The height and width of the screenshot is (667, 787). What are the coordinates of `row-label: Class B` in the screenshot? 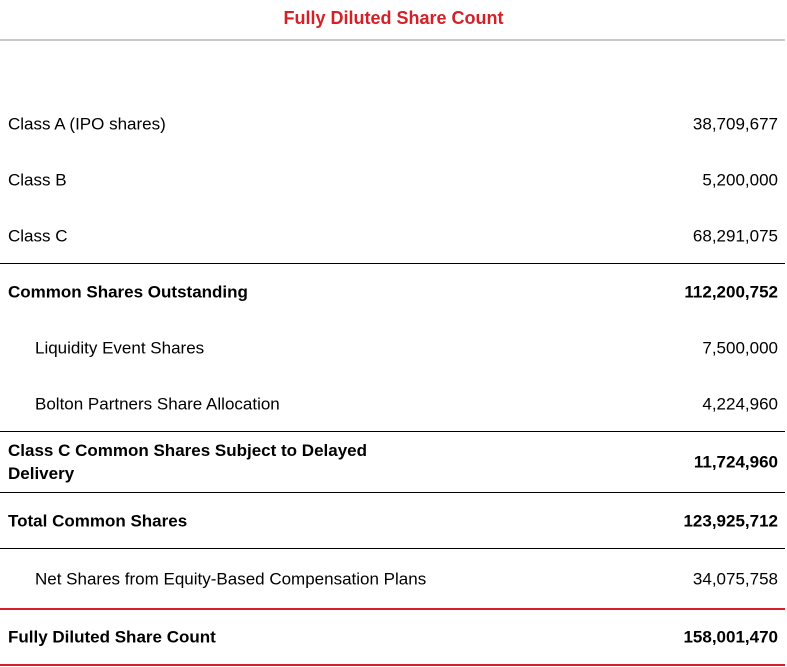 It's located at (37, 180).